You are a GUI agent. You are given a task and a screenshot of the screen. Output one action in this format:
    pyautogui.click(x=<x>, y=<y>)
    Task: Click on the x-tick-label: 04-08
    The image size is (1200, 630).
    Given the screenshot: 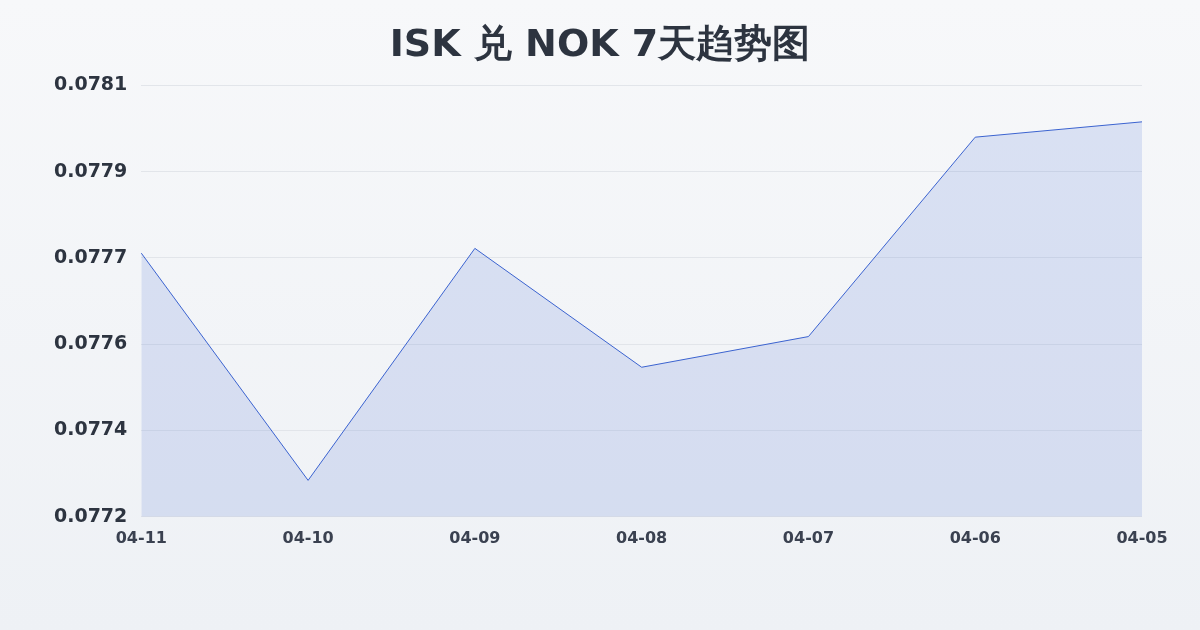 What is the action you would take?
    pyautogui.click(x=642, y=537)
    